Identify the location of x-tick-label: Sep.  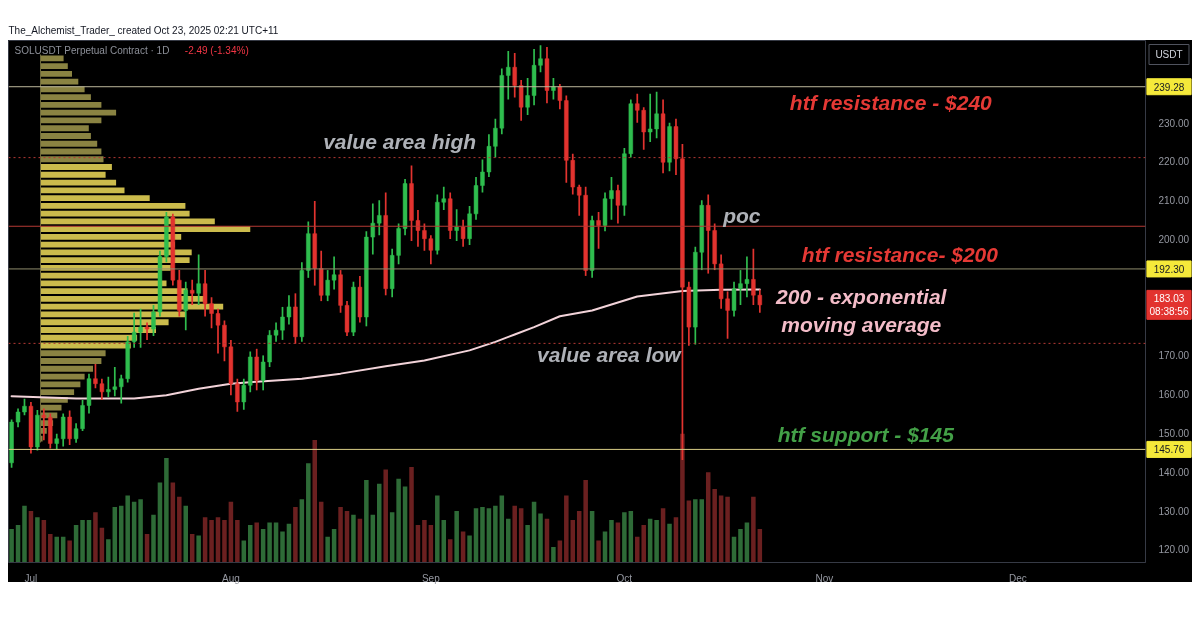
(431, 578).